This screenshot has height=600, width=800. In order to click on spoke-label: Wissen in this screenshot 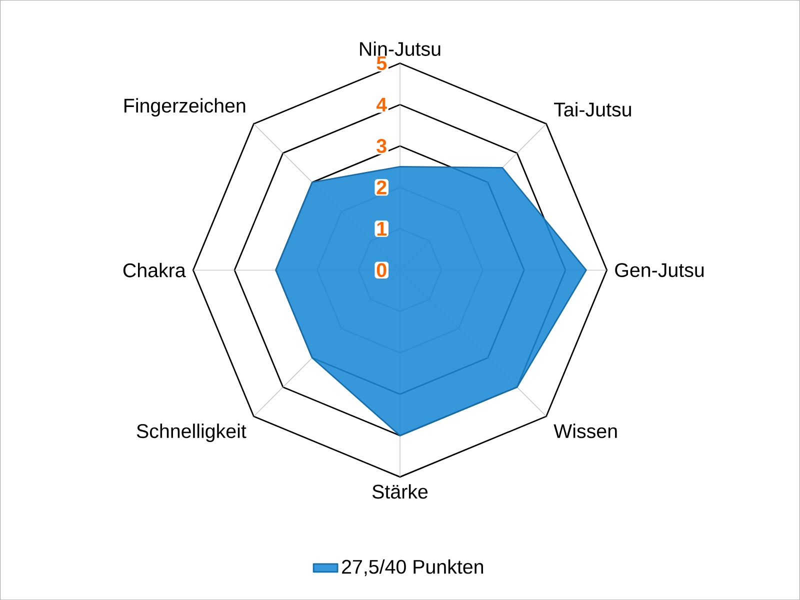, I will do `click(585, 431)`.